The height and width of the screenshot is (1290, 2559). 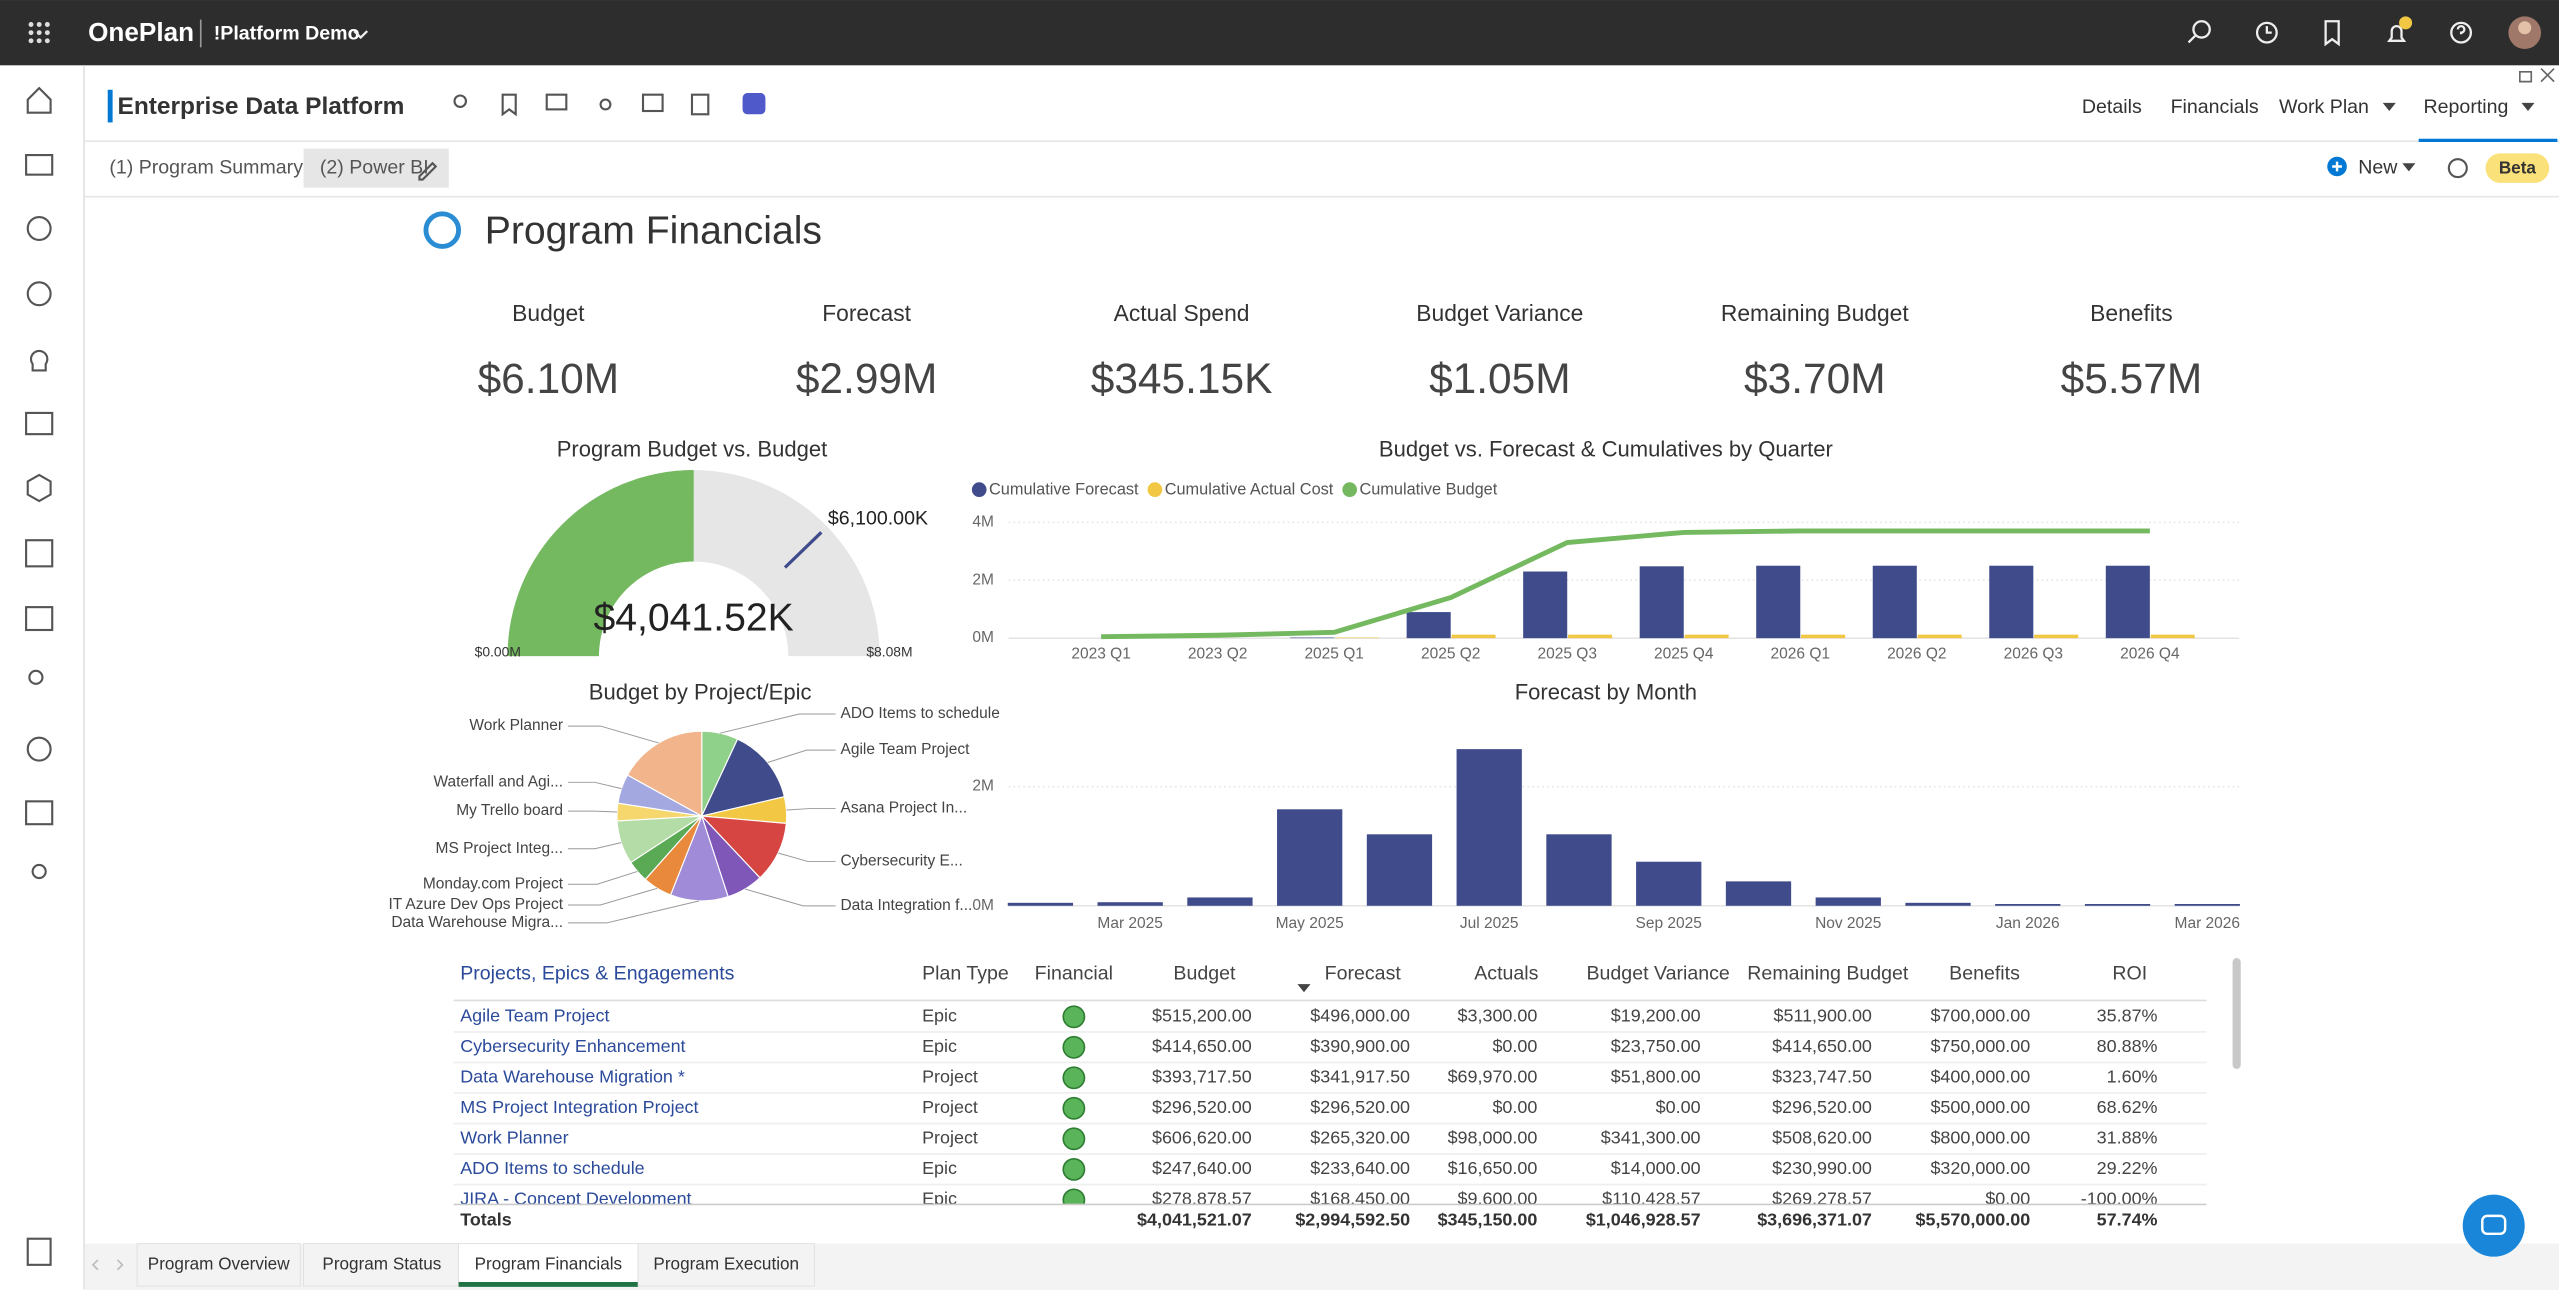 I want to click on action-assign, so click(x=460, y=101).